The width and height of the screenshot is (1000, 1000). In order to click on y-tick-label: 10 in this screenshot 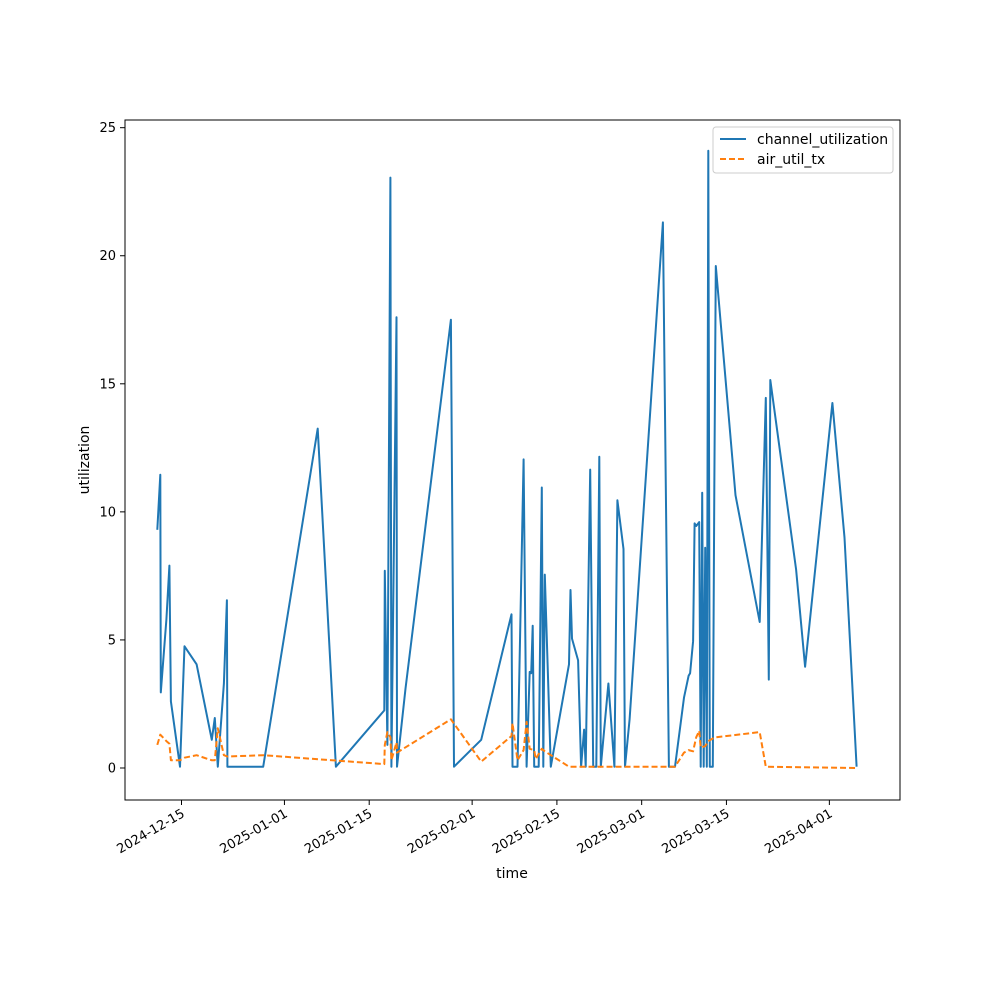, I will do `click(107, 512)`.